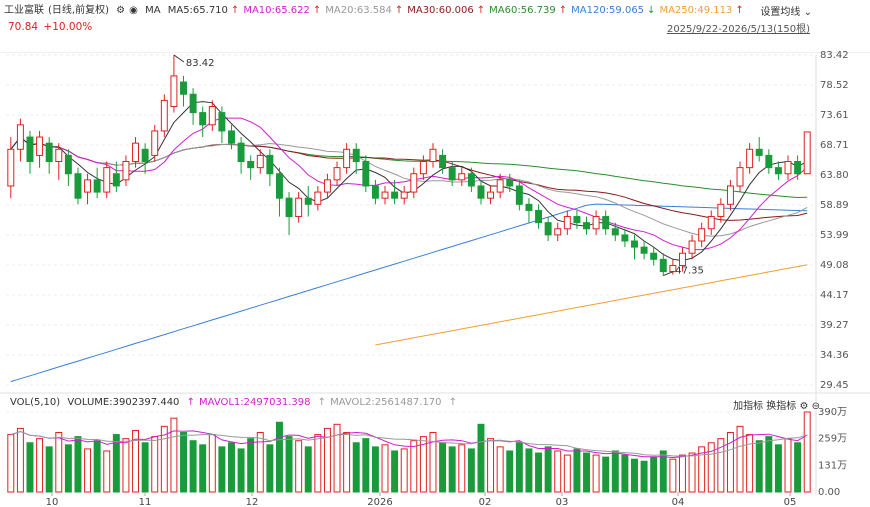 This screenshot has width=870, height=507. I want to click on vol-label: VOL(5,10), so click(35, 402).